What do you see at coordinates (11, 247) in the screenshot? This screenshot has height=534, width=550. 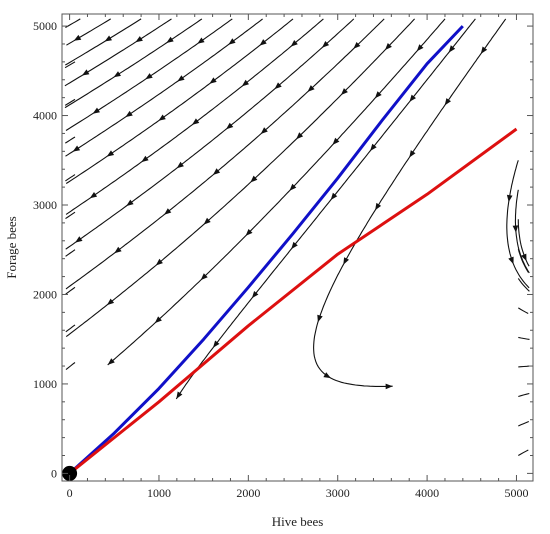 I see `y-axis-title: Forage bees` at bounding box center [11, 247].